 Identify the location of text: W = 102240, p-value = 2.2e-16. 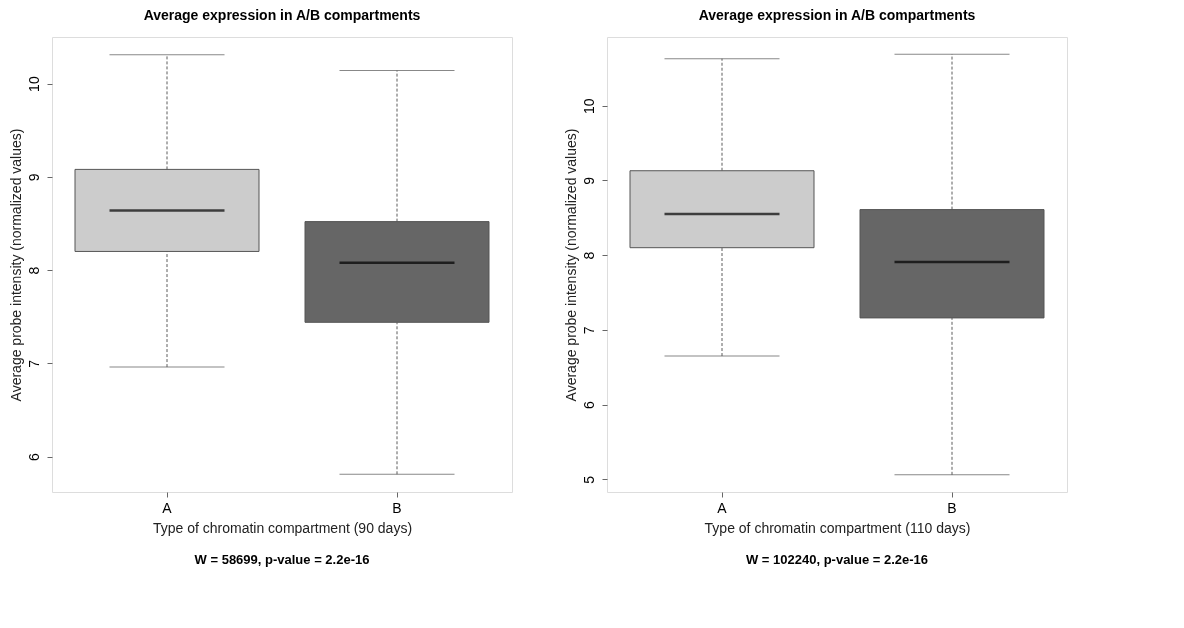
(837, 559).